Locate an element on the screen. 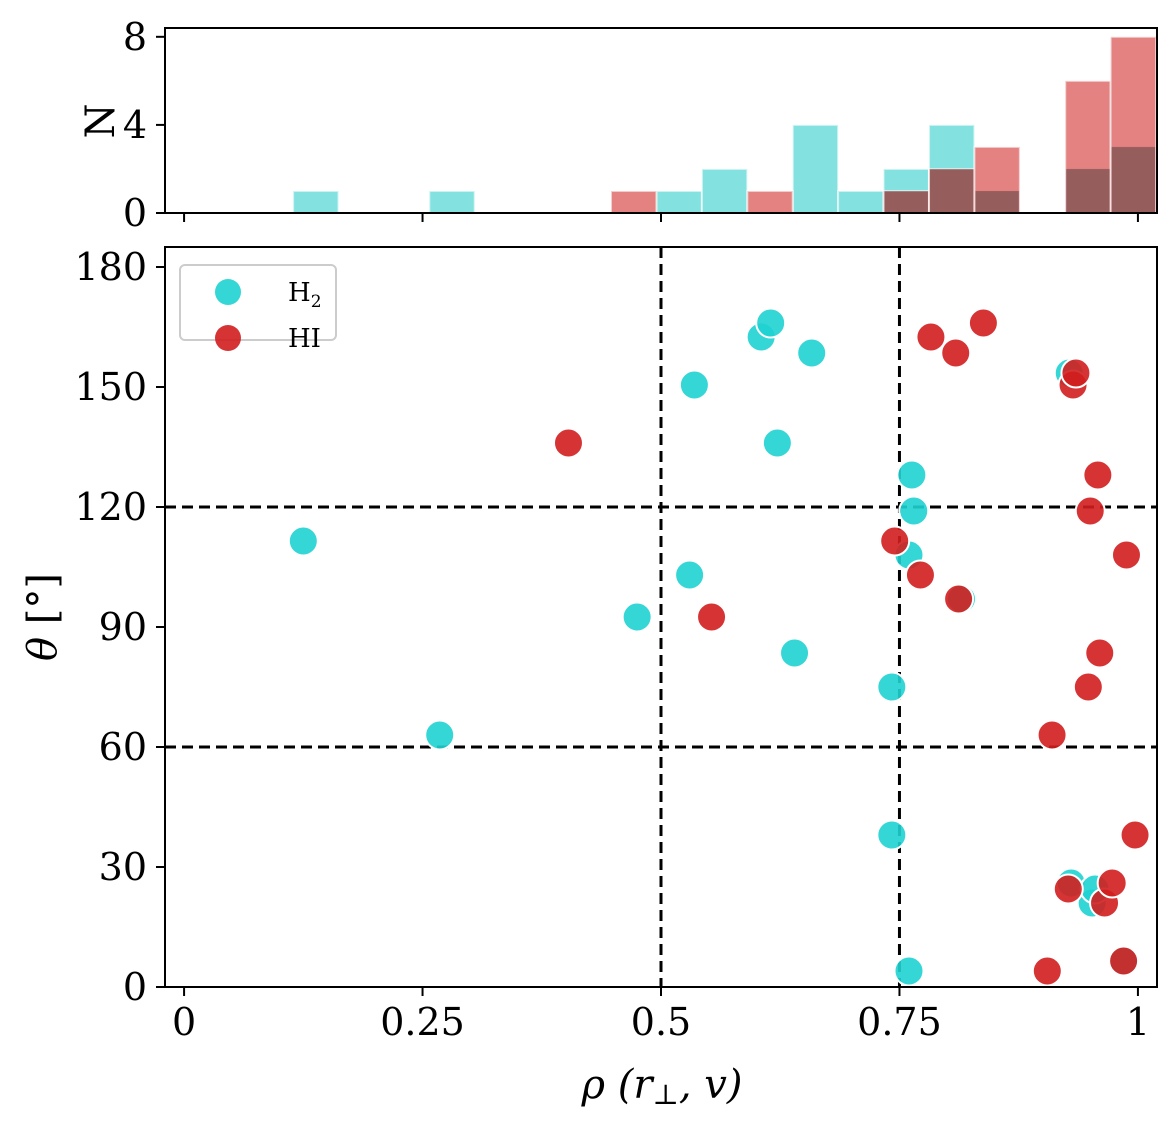 The image size is (1176, 1128). histogram-y-ticks: 0 4 8 is located at coordinates (144, 125).